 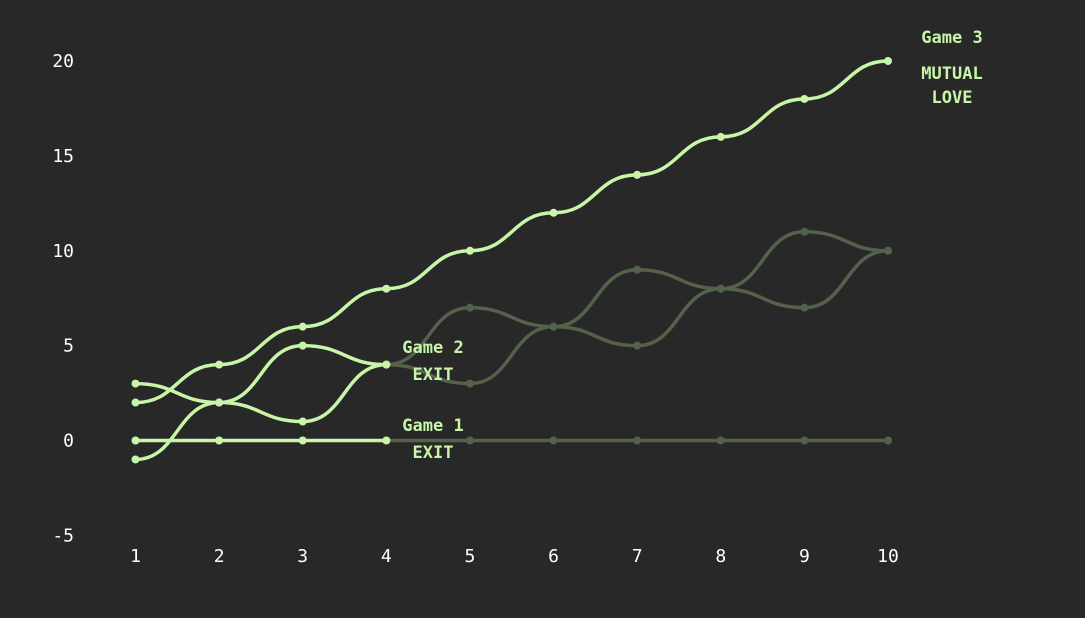 What do you see at coordinates (637, 556) in the screenshot?
I see `x-tick-label: 7` at bounding box center [637, 556].